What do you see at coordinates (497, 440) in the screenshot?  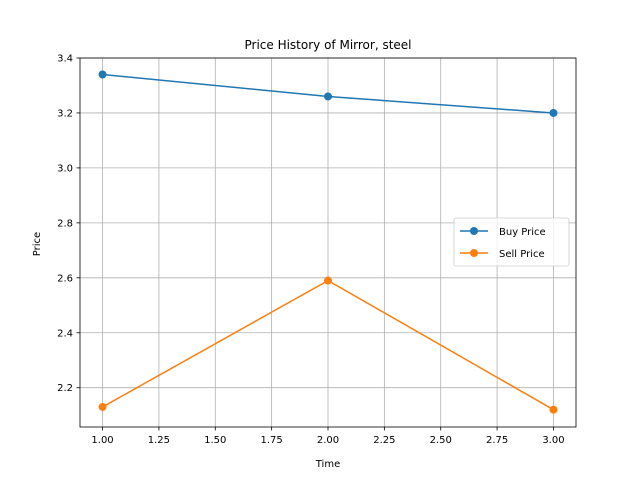 I see `x-tick-label: 2.75` at bounding box center [497, 440].